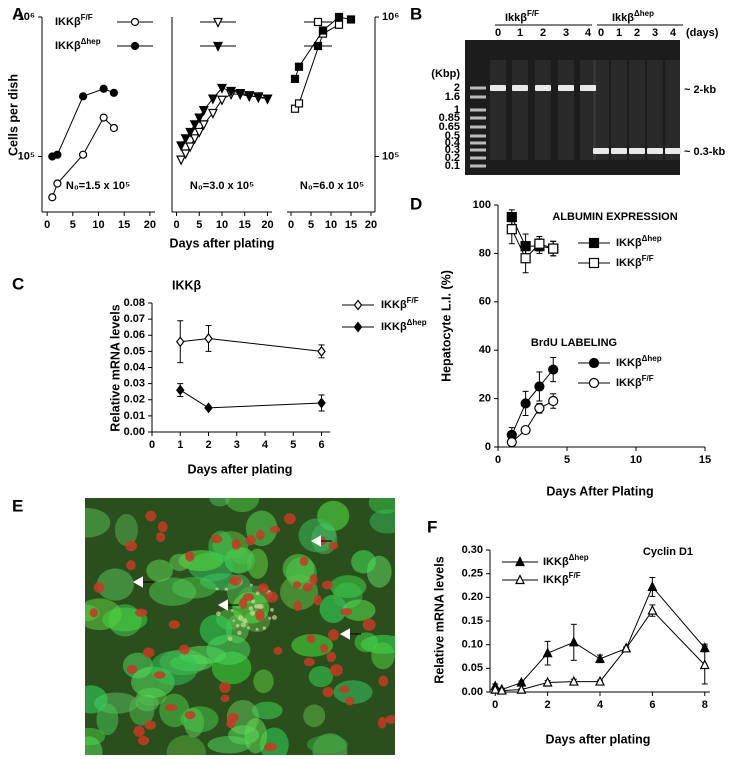 Image resolution: width=729 pixels, height=759 pixels. I want to click on legend-name-sup: Δhep, so click(652, 238).